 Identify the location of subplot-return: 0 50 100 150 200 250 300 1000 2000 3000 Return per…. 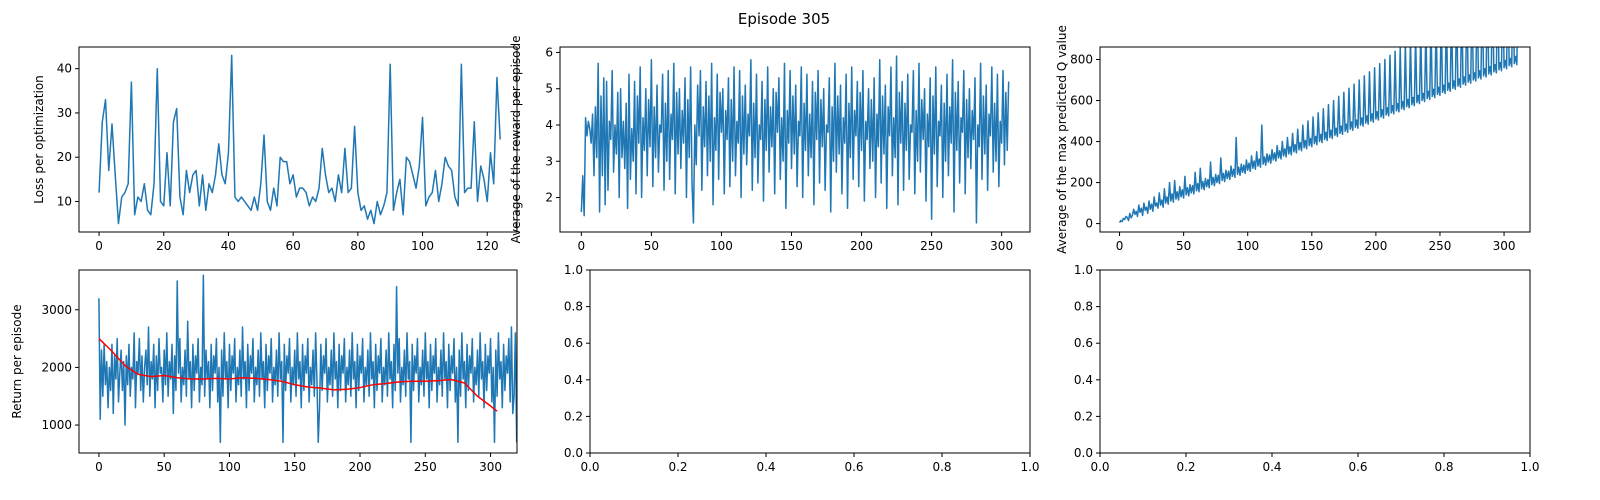
(264, 371).